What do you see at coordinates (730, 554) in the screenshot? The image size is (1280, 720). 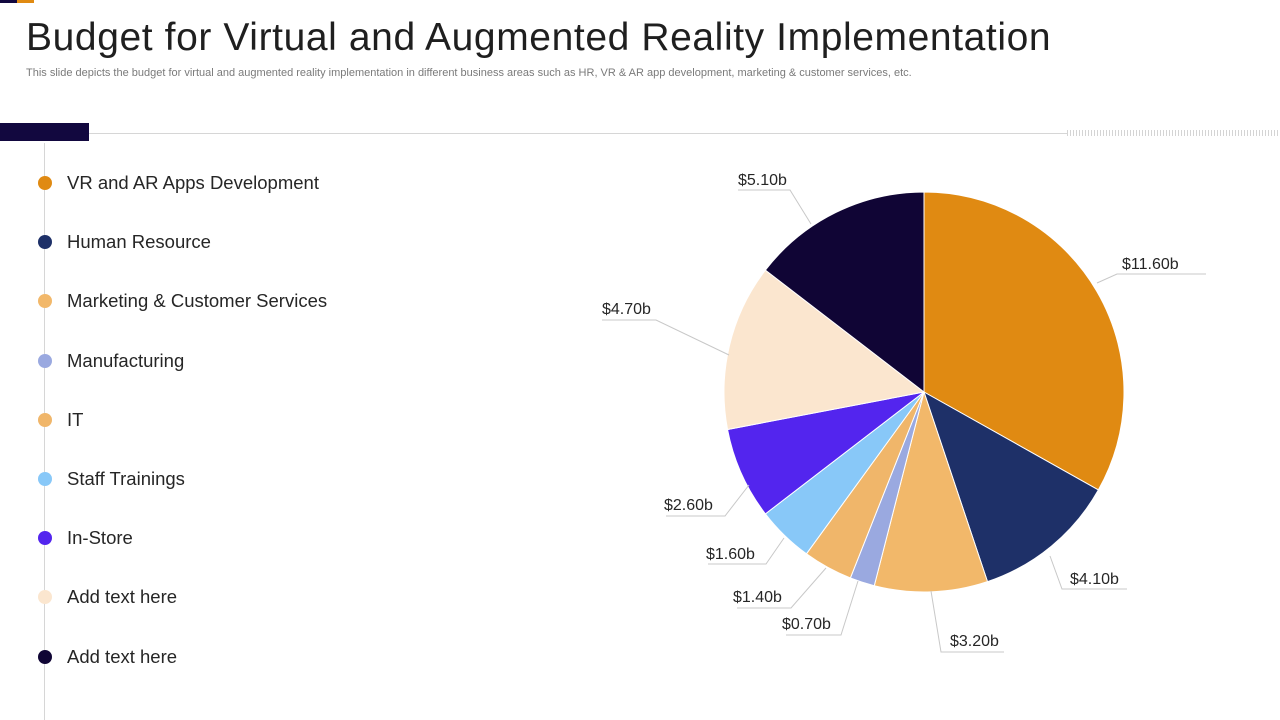 I see `data-label: $1.60b` at bounding box center [730, 554].